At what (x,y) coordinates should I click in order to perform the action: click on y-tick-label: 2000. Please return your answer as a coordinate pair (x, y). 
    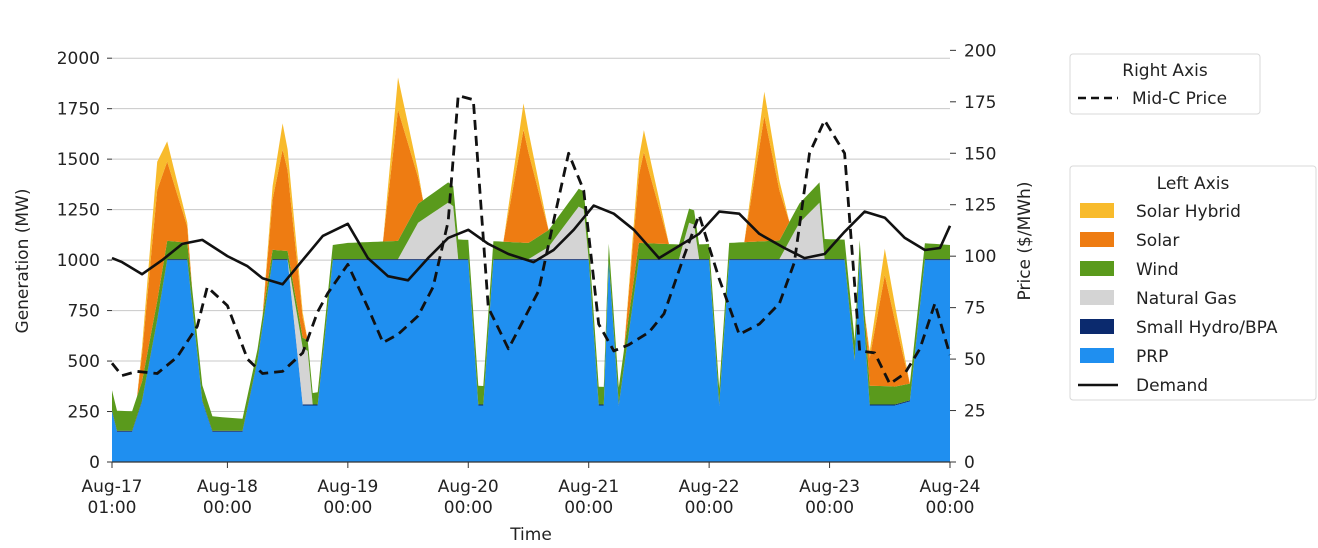
    Looking at the image, I should click on (78, 59).